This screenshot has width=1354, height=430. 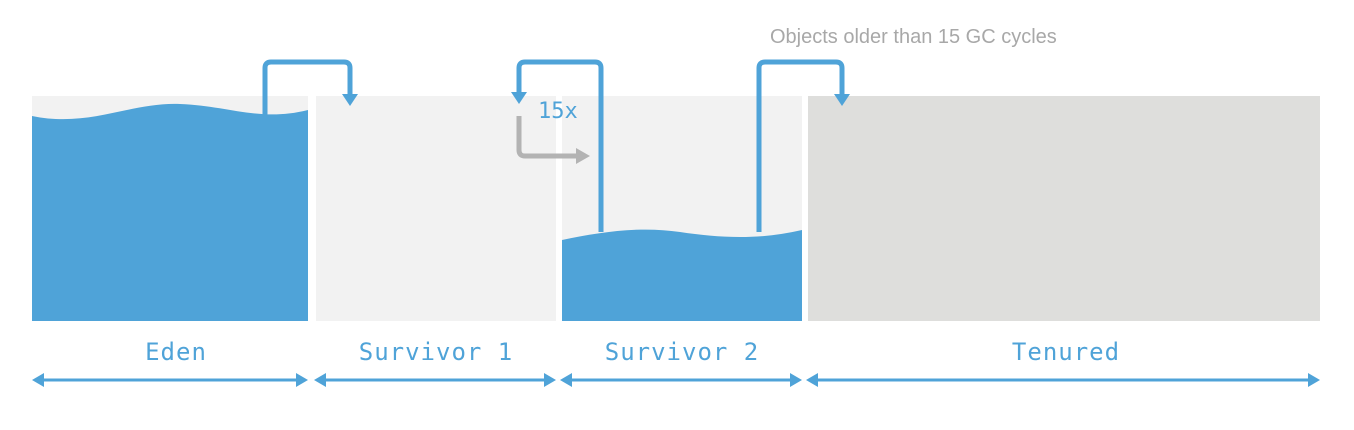 What do you see at coordinates (682, 275) in the screenshot?
I see `survivor-2-objects` at bounding box center [682, 275].